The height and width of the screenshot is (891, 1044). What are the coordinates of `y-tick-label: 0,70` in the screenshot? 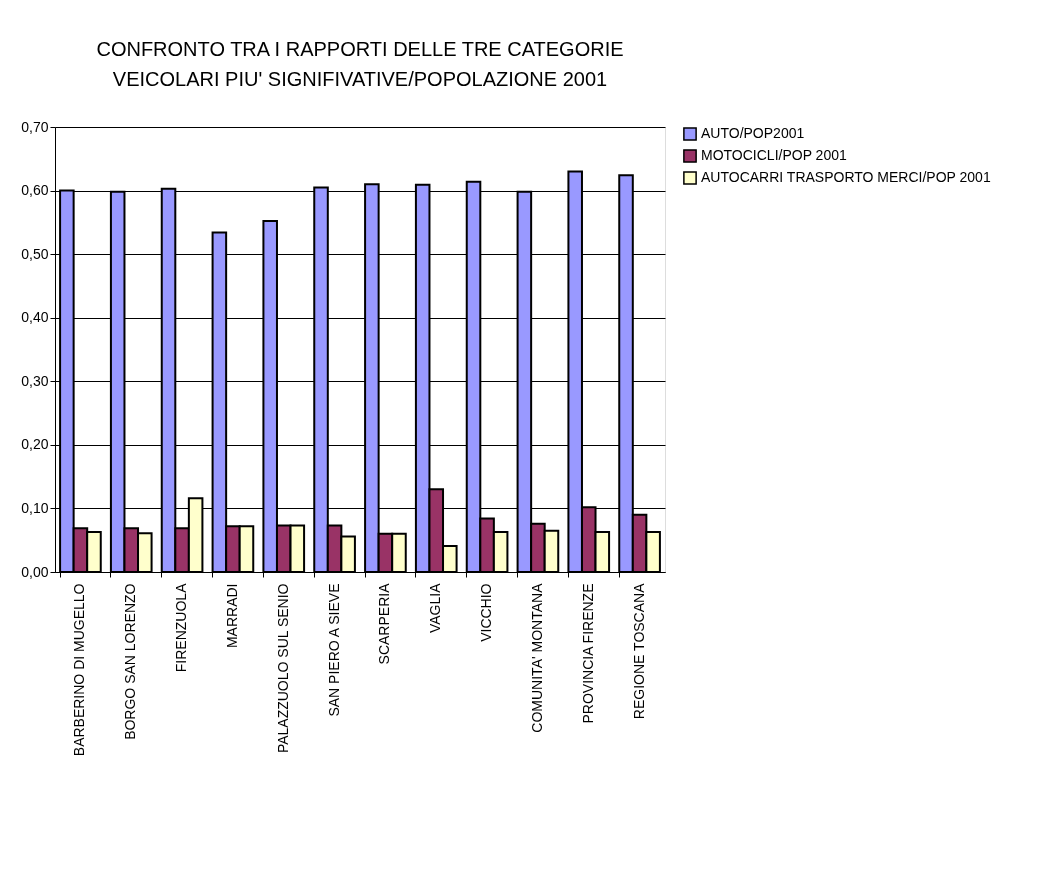 It's located at (35, 126).